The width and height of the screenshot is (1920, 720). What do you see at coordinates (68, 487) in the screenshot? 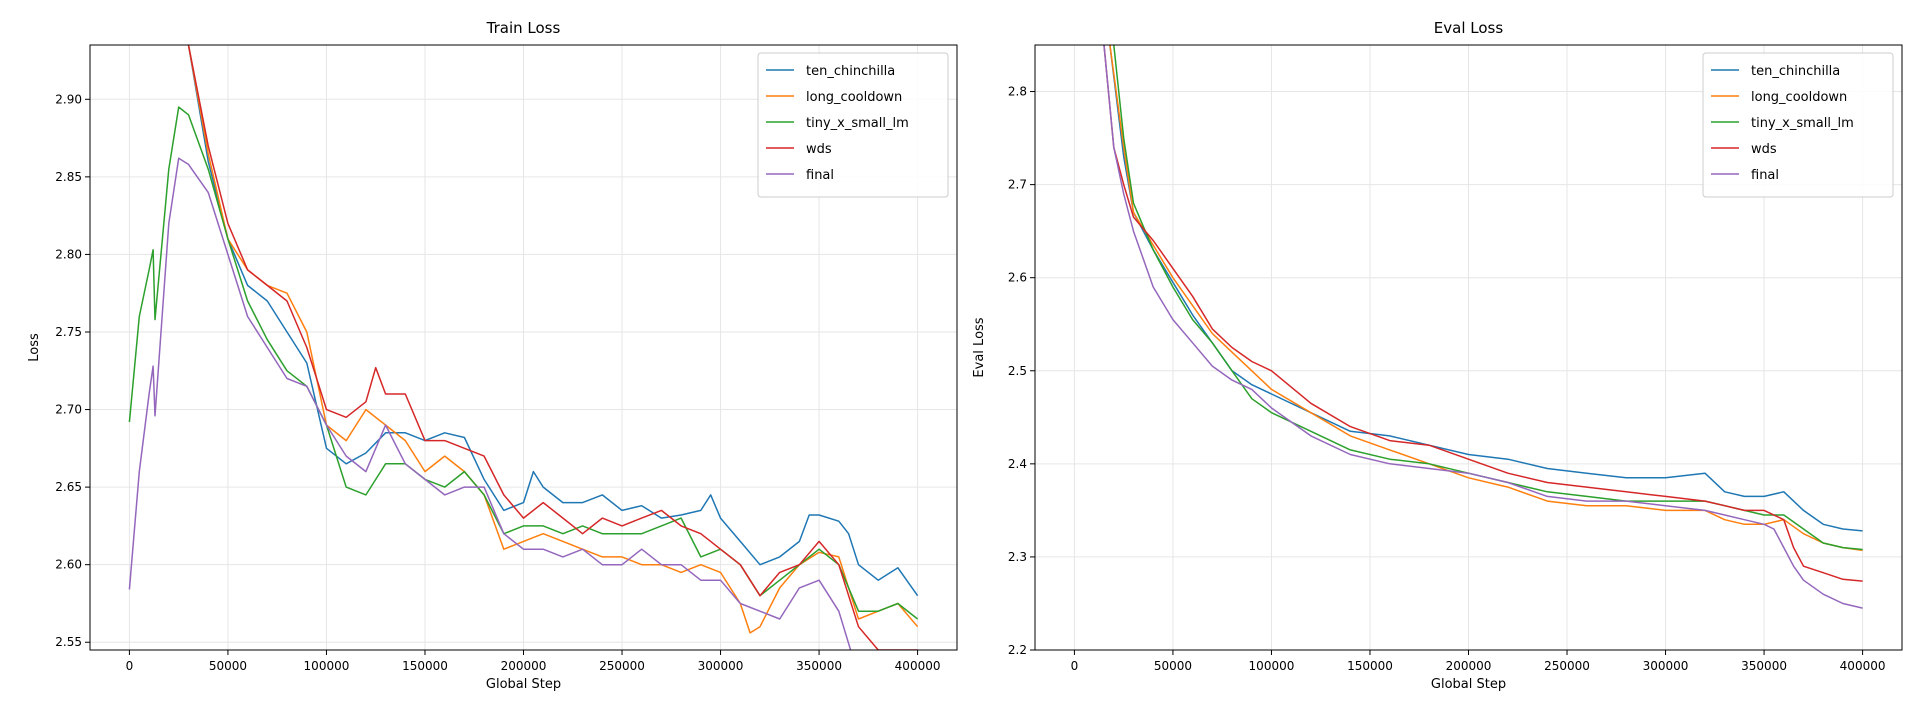
I see `y-tick-label: 2.65` at bounding box center [68, 487].